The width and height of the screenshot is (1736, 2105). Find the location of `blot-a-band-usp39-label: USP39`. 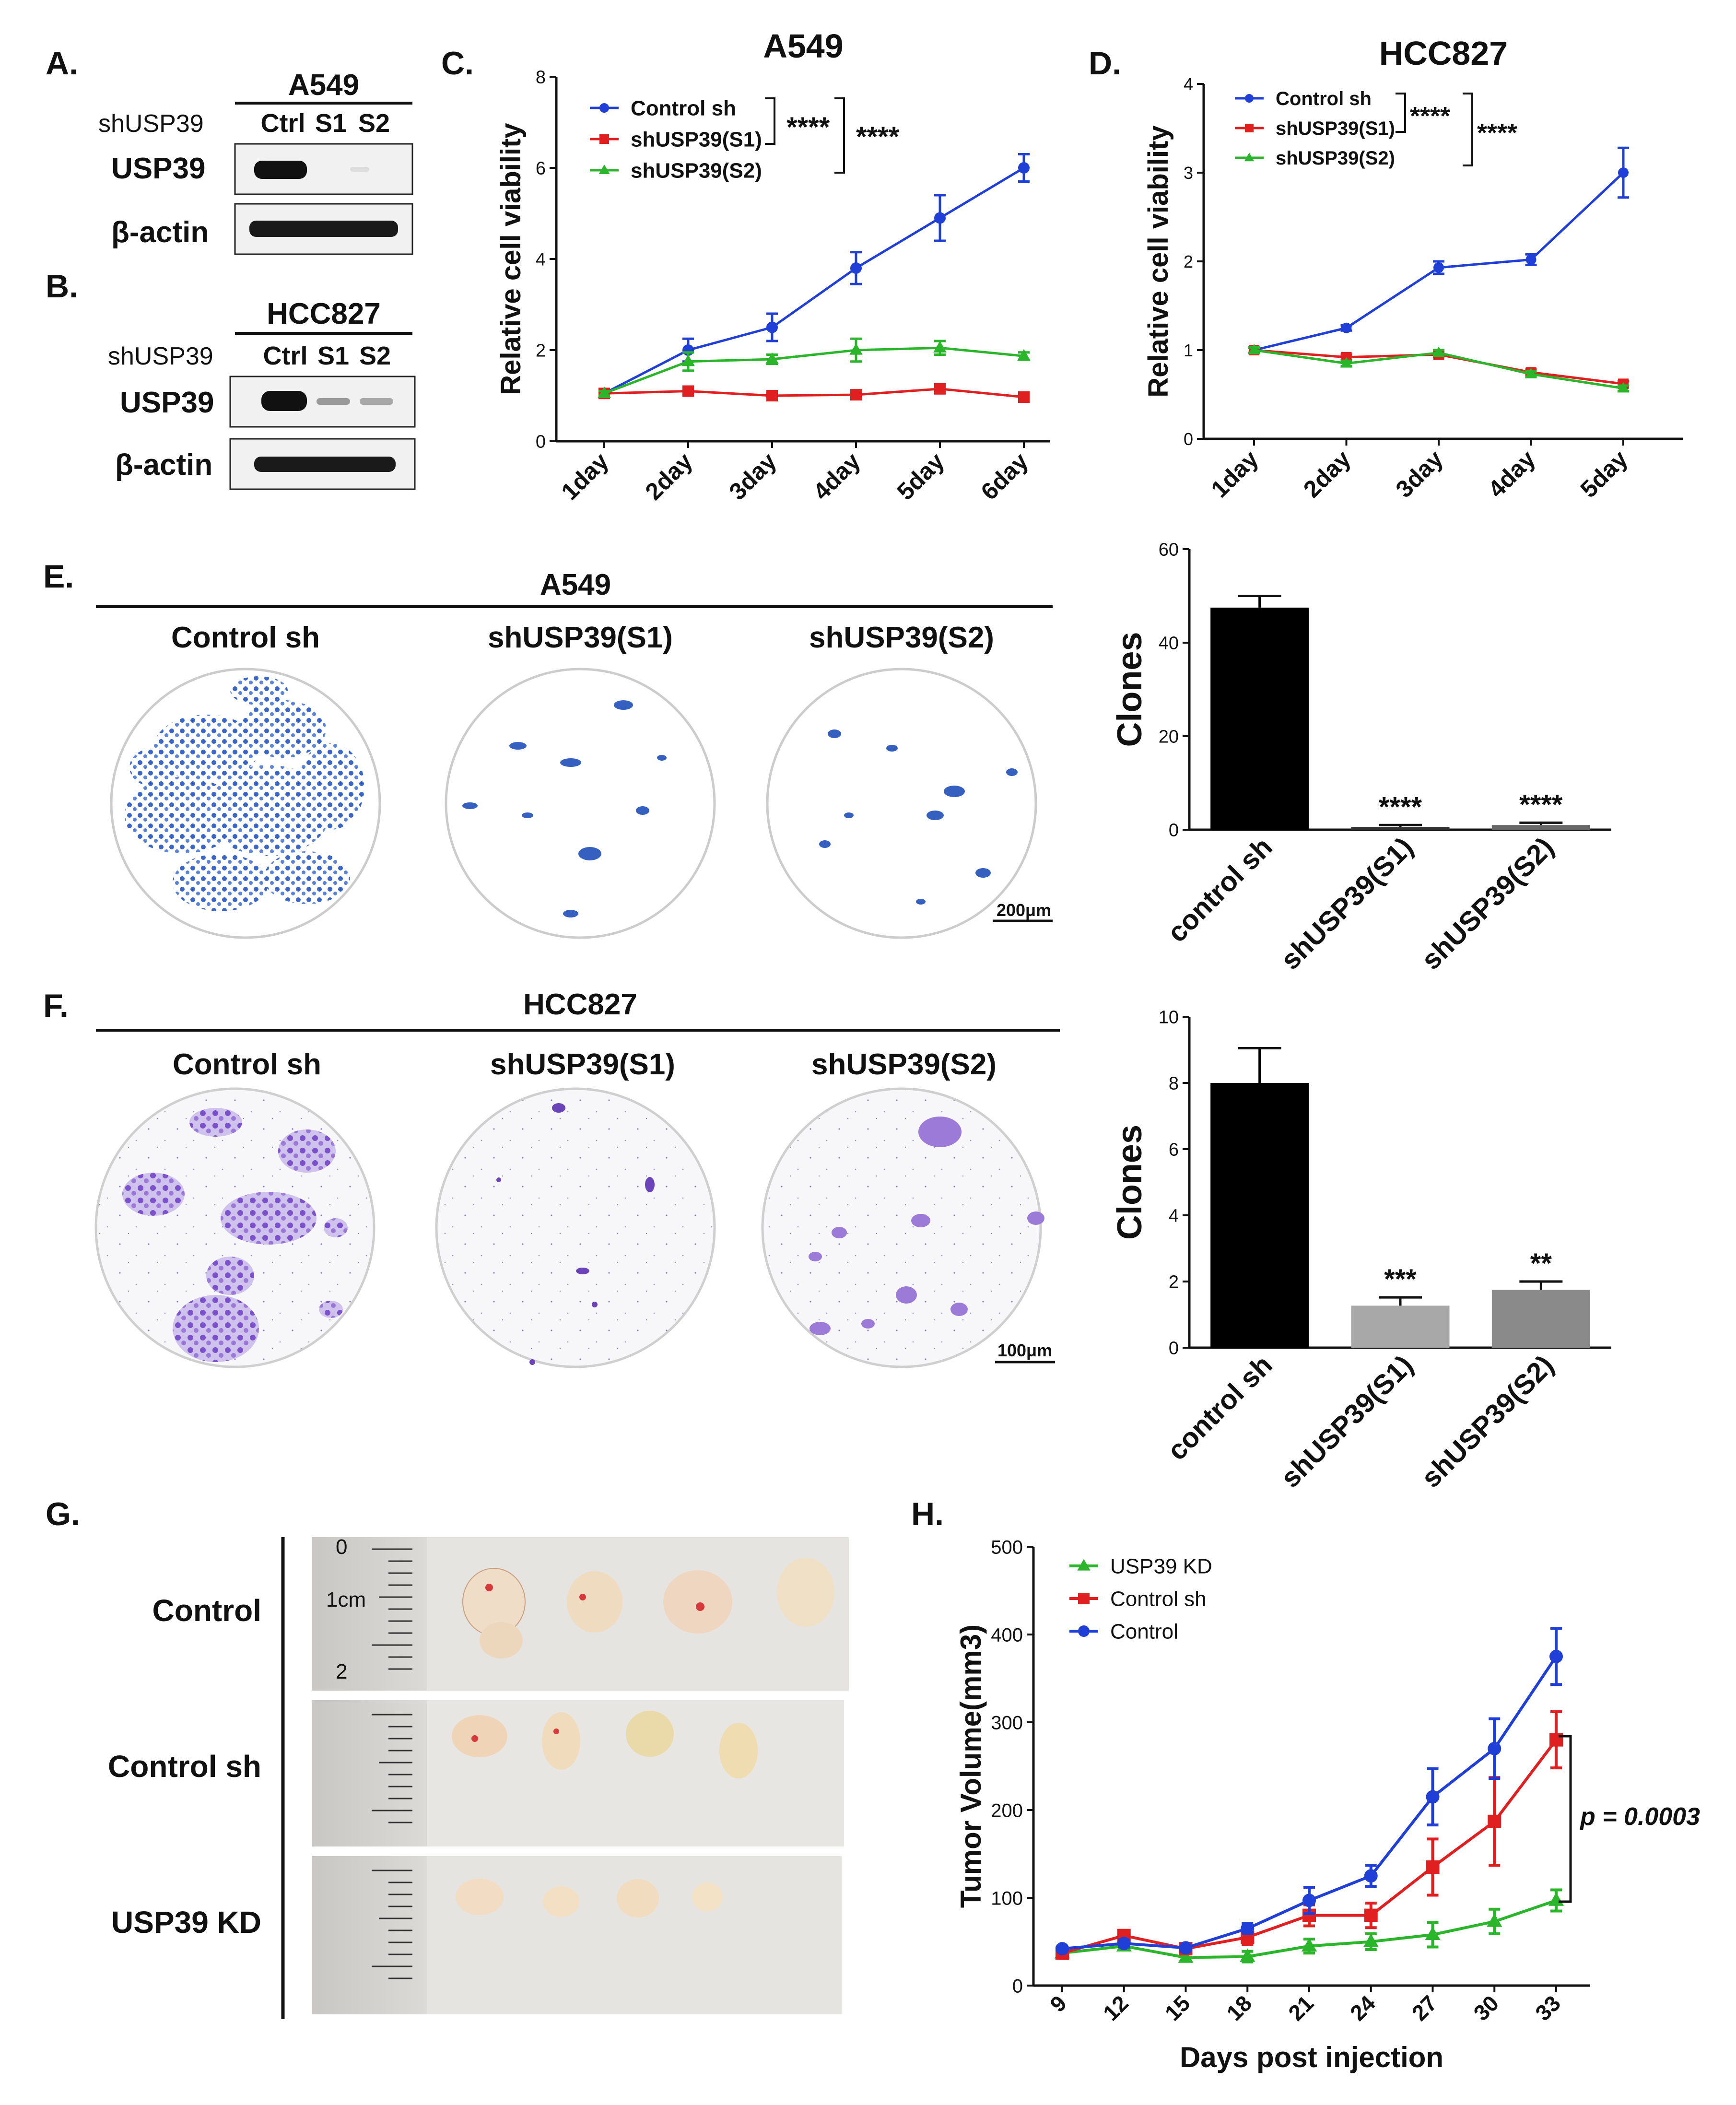

blot-a-band-usp39-label: USP39 is located at coordinates (158, 168).